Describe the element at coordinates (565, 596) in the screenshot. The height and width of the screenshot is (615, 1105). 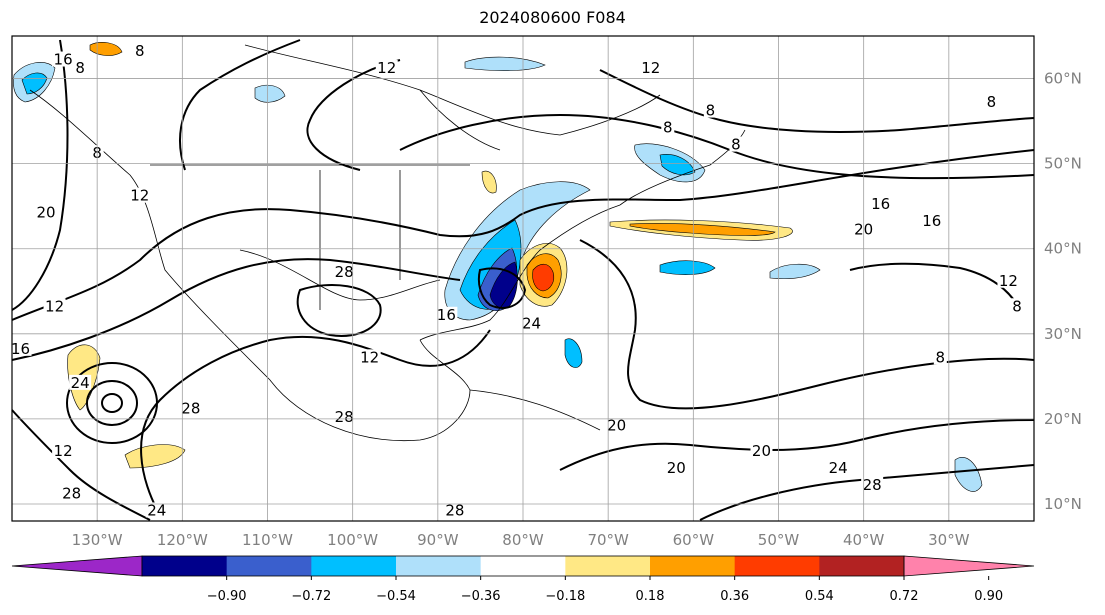
I see `colorbar-tick-label: −0.18` at that location.